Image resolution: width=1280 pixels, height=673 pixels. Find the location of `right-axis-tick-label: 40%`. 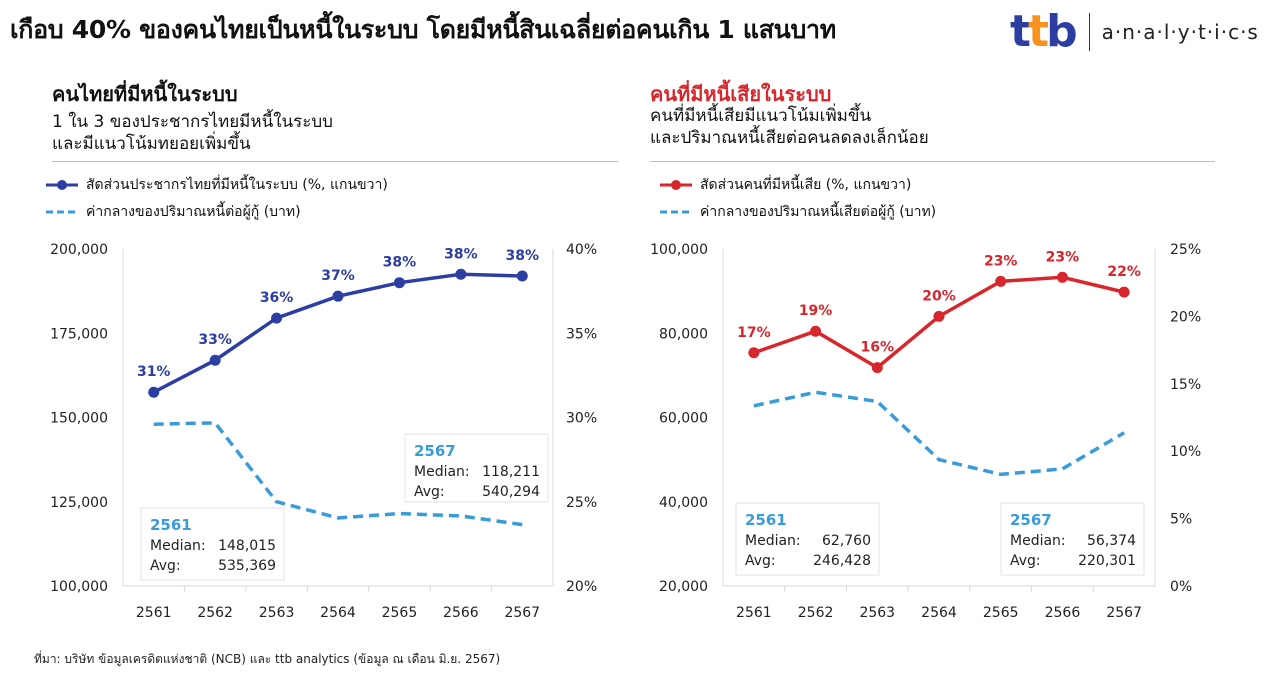

right-axis-tick-label: 40% is located at coordinates (581, 250).